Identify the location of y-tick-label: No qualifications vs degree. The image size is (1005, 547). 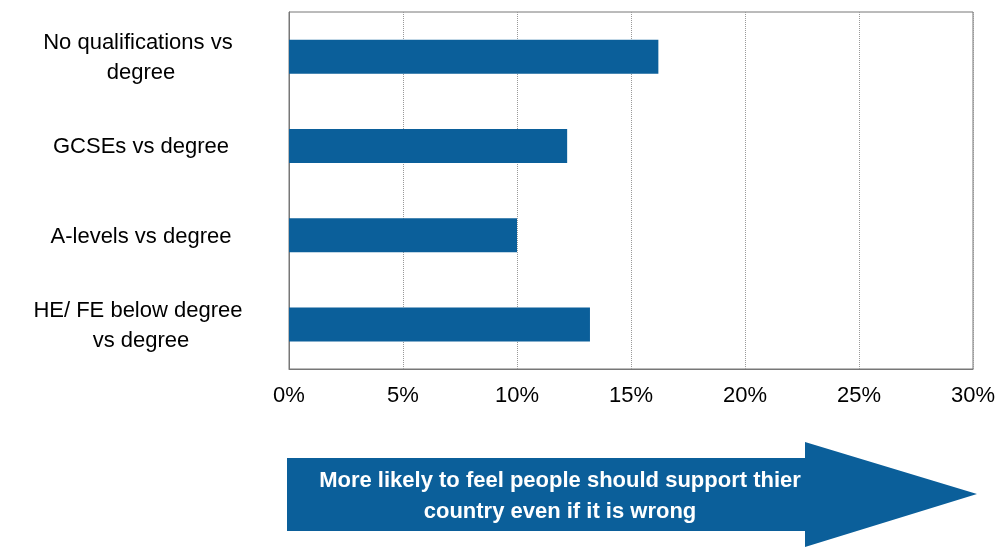
(141, 57).